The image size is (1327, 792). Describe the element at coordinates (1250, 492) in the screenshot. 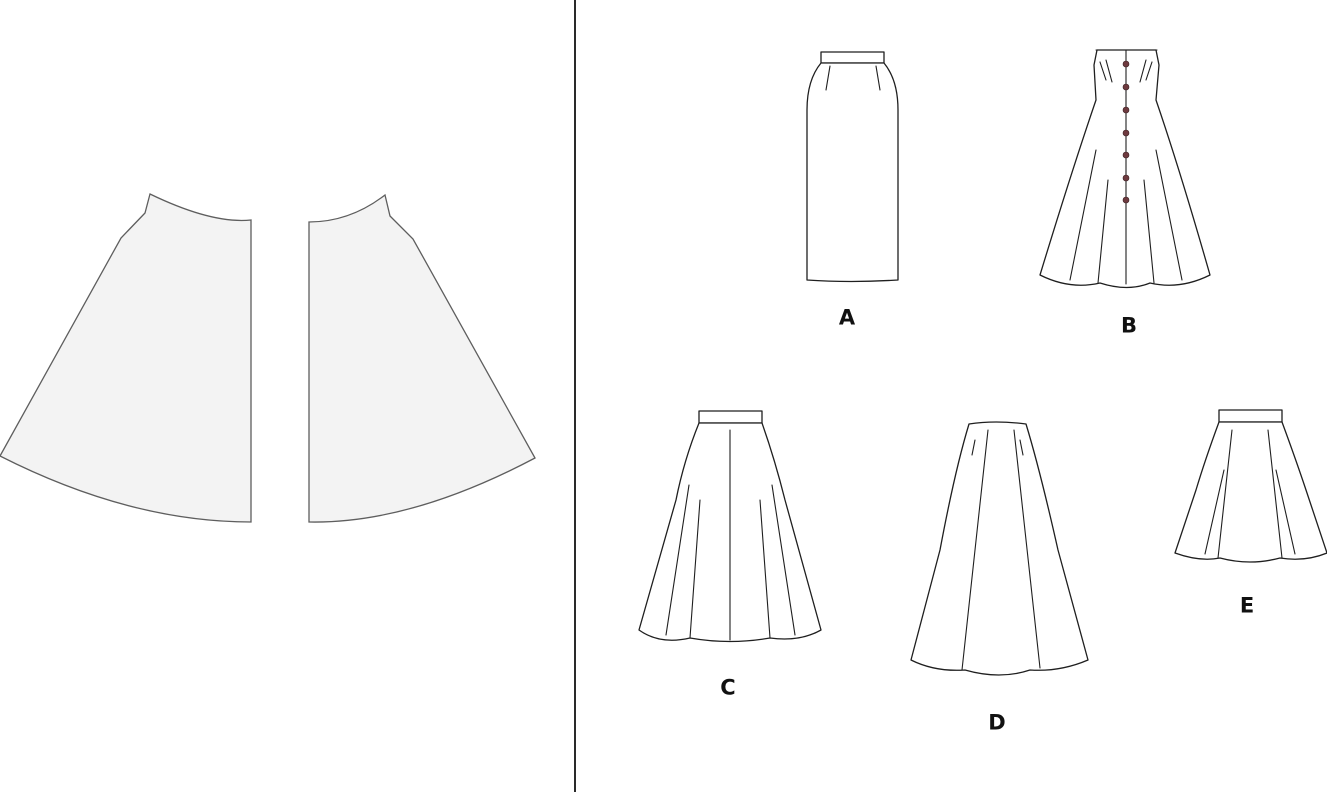

I see `skirt-e-body` at that location.